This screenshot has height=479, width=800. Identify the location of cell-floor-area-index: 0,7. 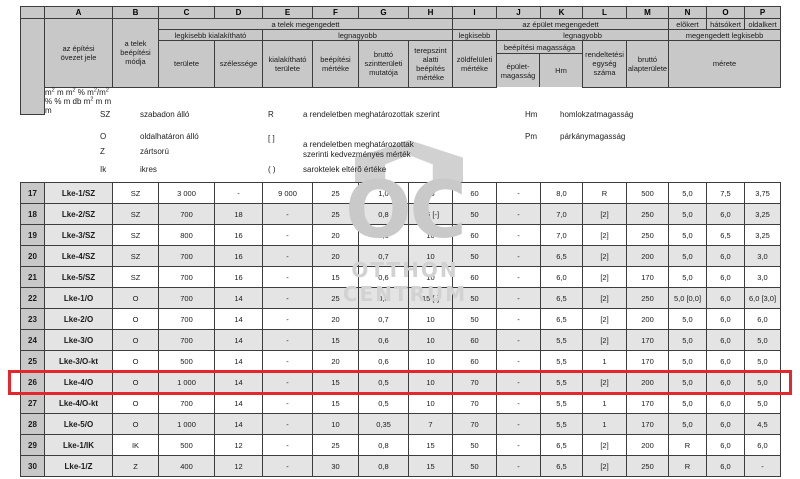
(383, 319).